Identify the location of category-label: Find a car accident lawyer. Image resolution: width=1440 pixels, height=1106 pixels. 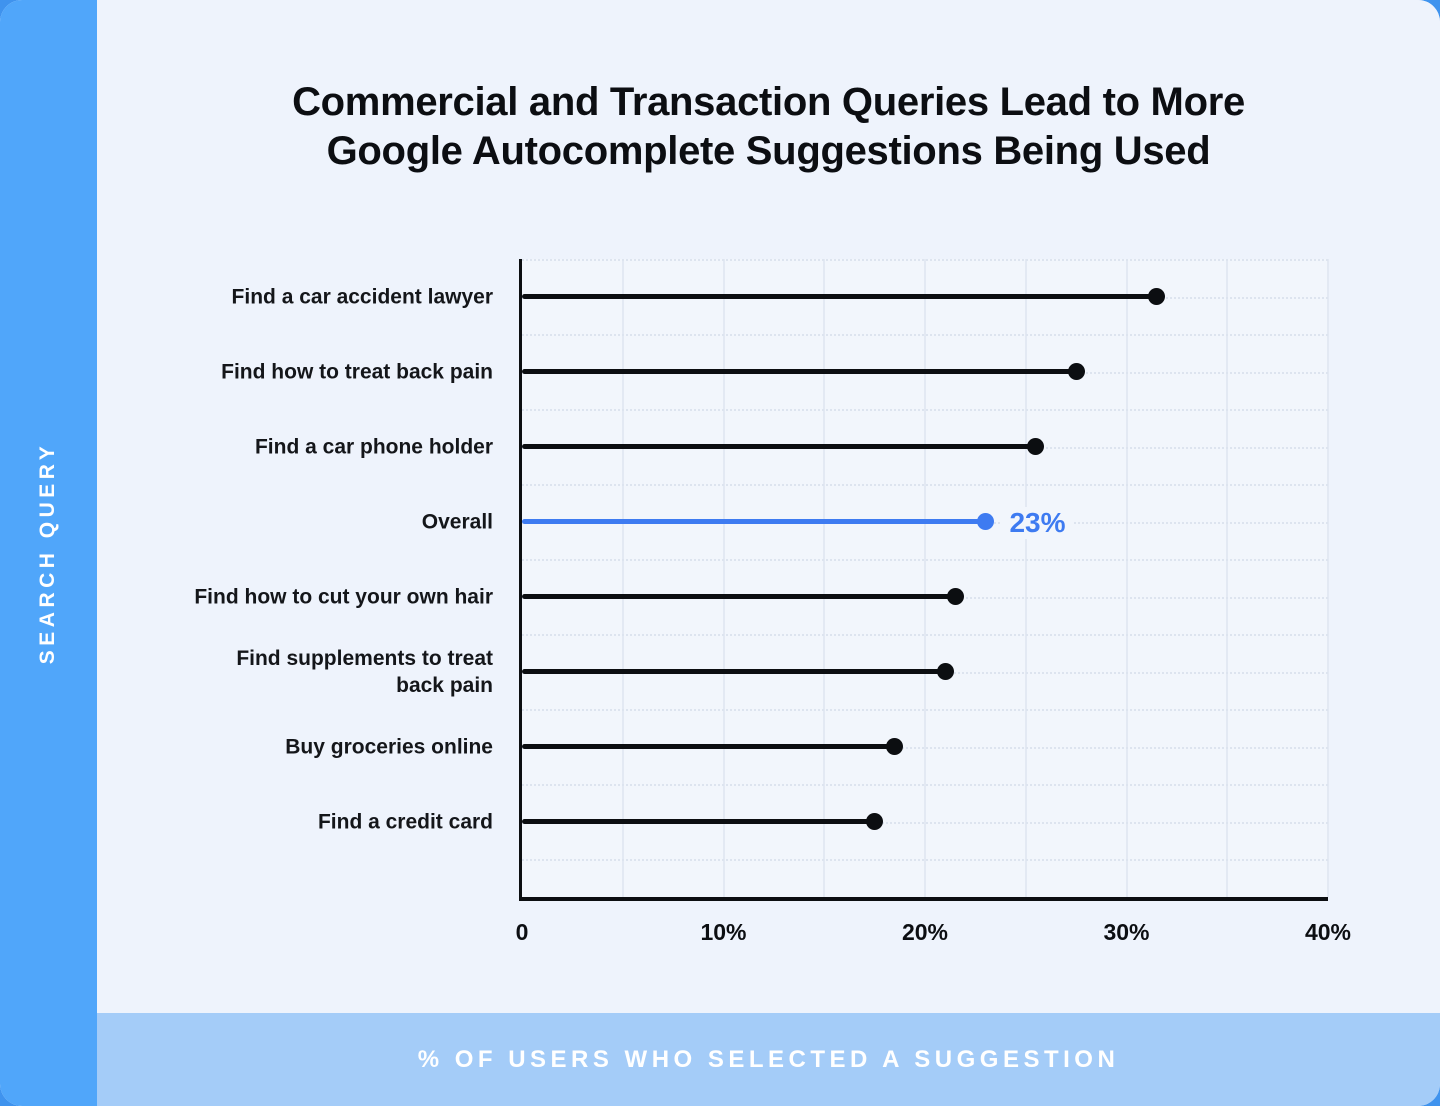
(362, 296).